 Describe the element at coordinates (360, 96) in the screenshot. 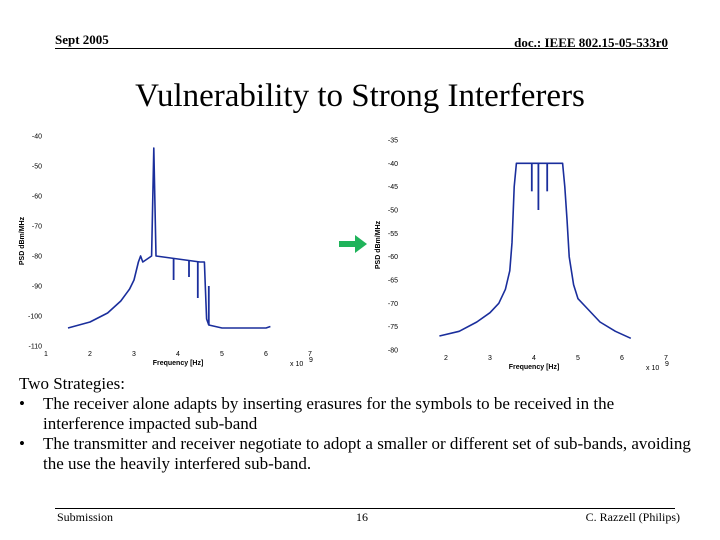

I see `slide-title: Vulnerability to Strong Interferers` at that location.